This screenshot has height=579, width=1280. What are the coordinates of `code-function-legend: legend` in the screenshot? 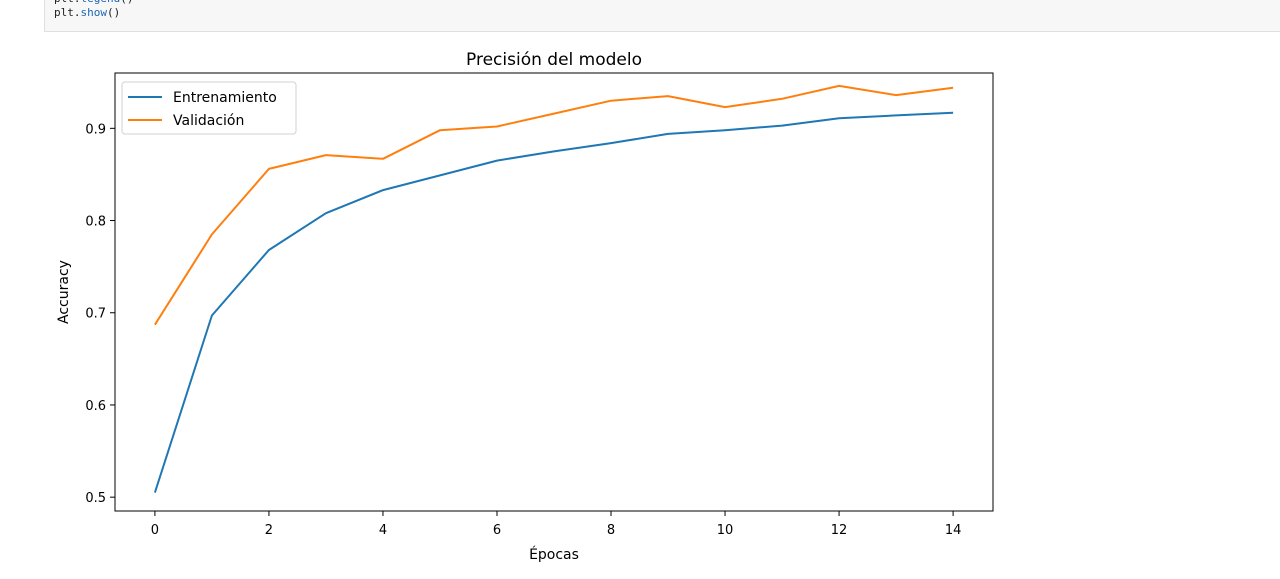 It's located at (101, 2).